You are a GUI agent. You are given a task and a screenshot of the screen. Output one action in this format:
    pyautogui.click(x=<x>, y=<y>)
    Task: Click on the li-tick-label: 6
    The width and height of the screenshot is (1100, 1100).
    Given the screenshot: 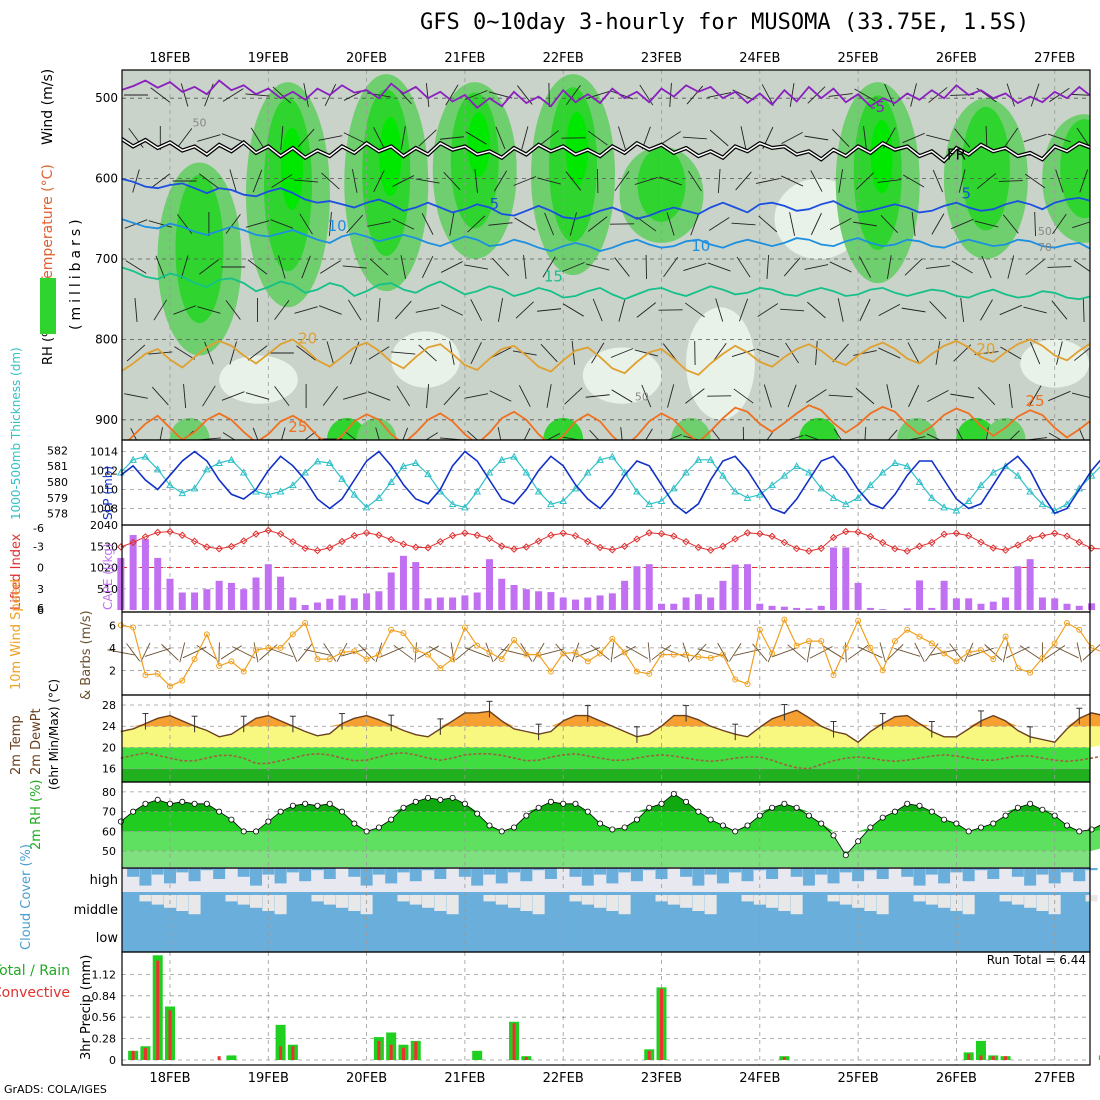 What is the action you would take?
    pyautogui.click(x=40, y=610)
    